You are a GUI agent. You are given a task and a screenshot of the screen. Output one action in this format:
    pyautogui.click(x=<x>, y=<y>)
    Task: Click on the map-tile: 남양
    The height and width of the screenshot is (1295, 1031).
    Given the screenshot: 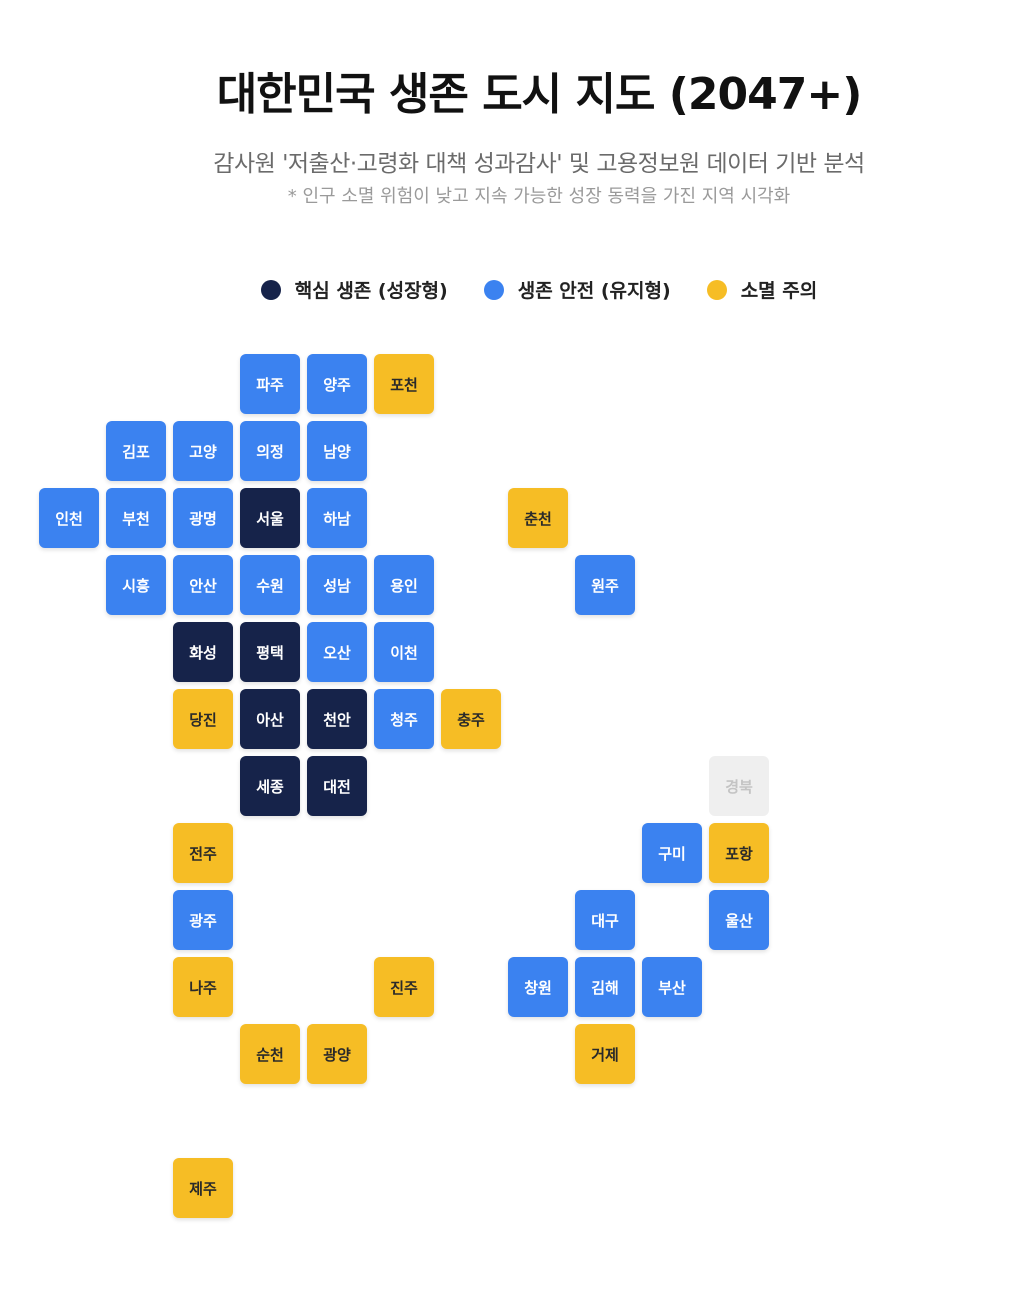 What is the action you would take?
    pyautogui.click(x=337, y=451)
    